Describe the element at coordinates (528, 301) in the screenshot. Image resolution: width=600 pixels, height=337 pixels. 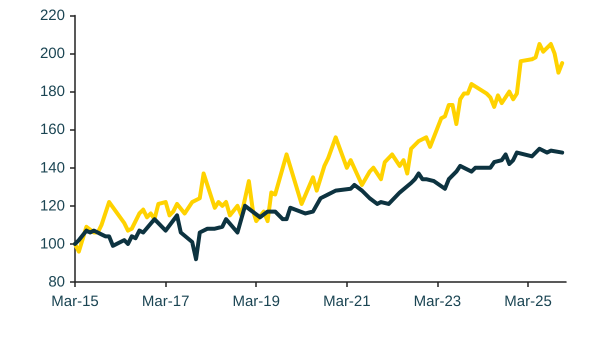
I see `x-tick-label: Mar-25` at that location.